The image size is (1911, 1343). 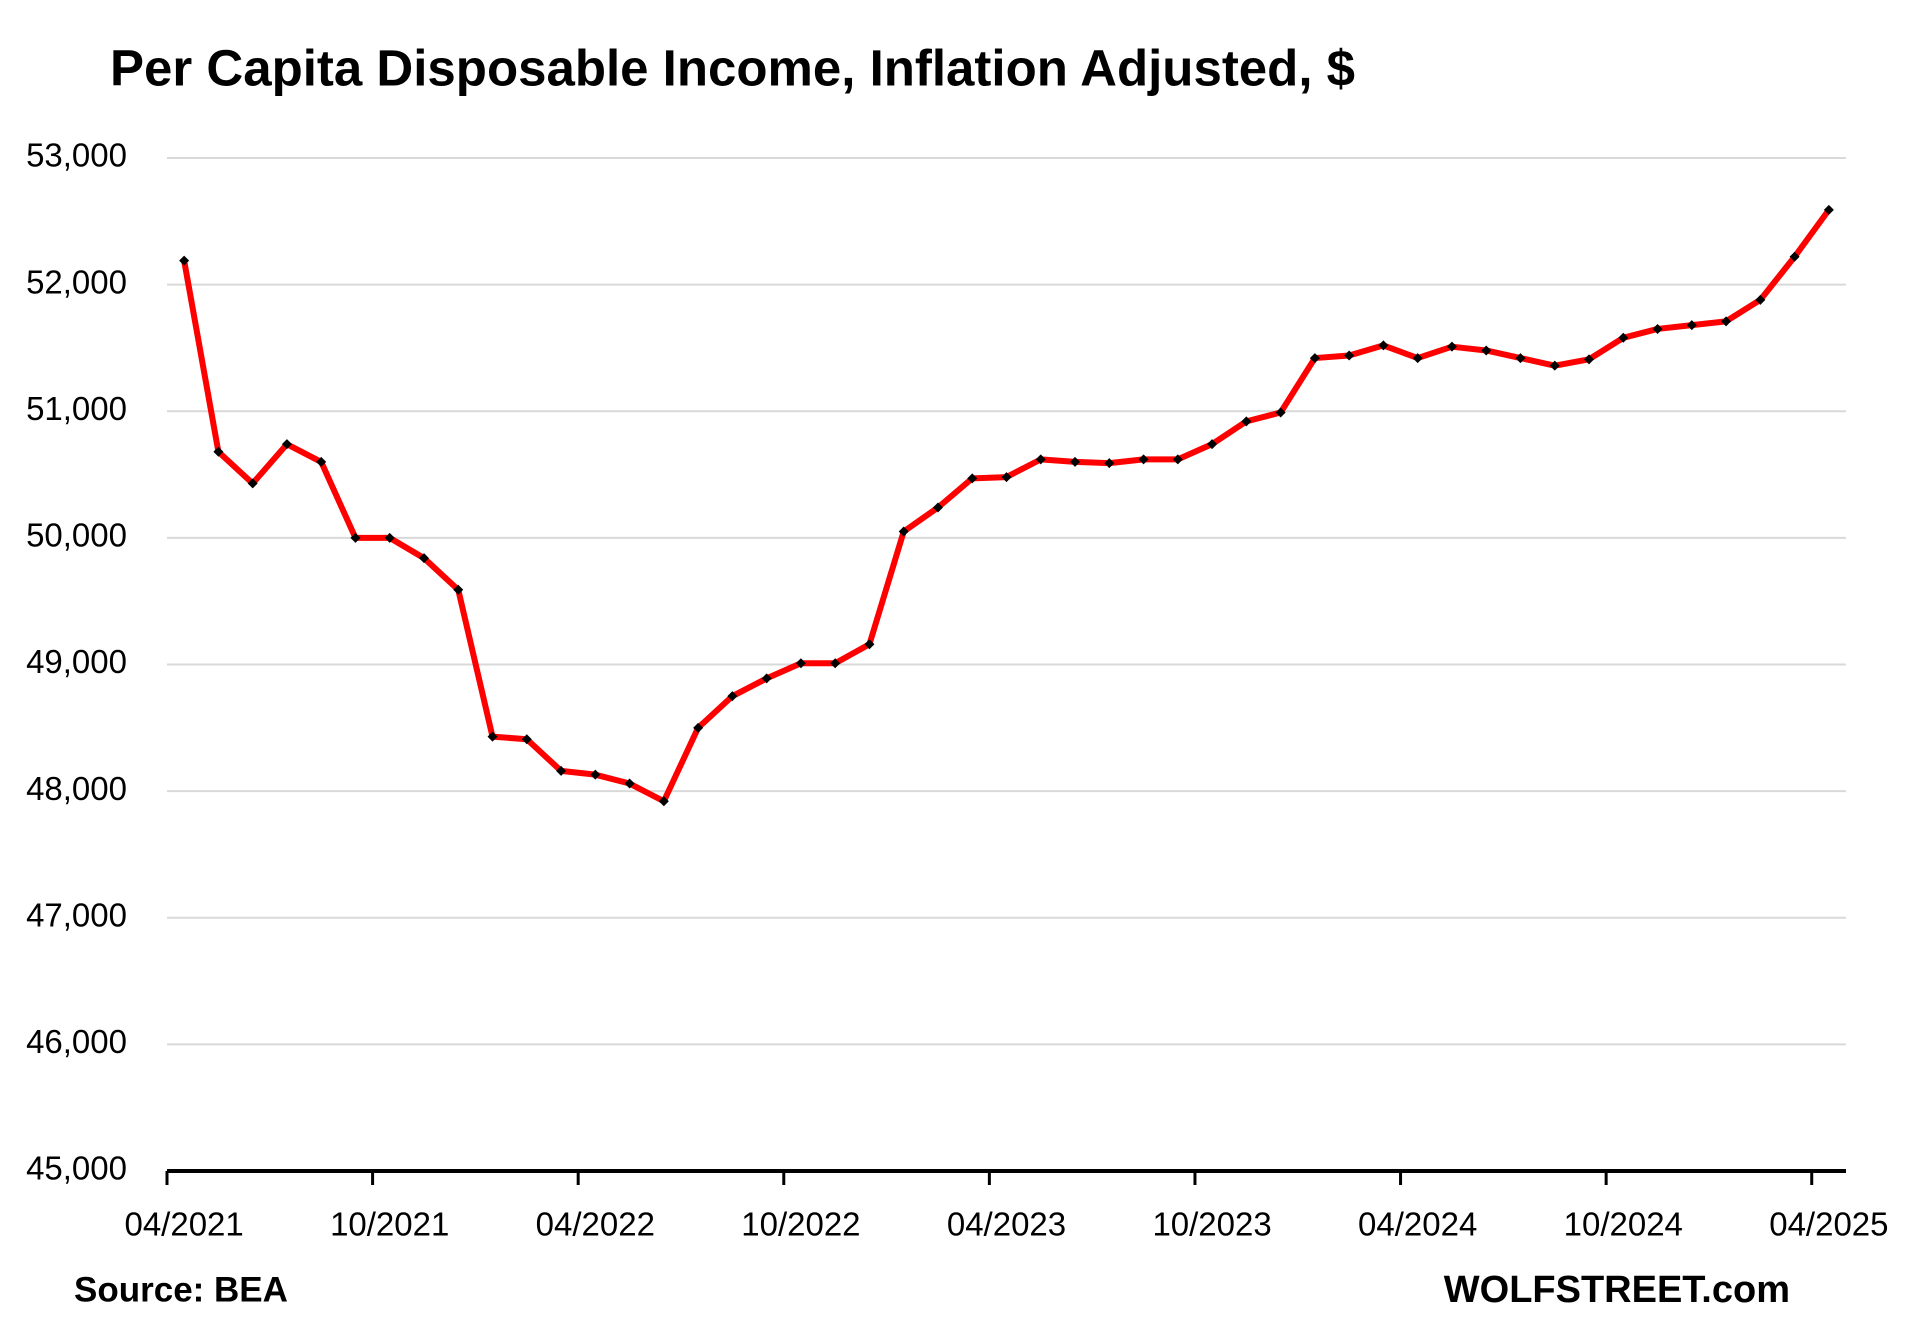 What do you see at coordinates (76, 535) in the screenshot?
I see `y-tick-label: 50,000` at bounding box center [76, 535].